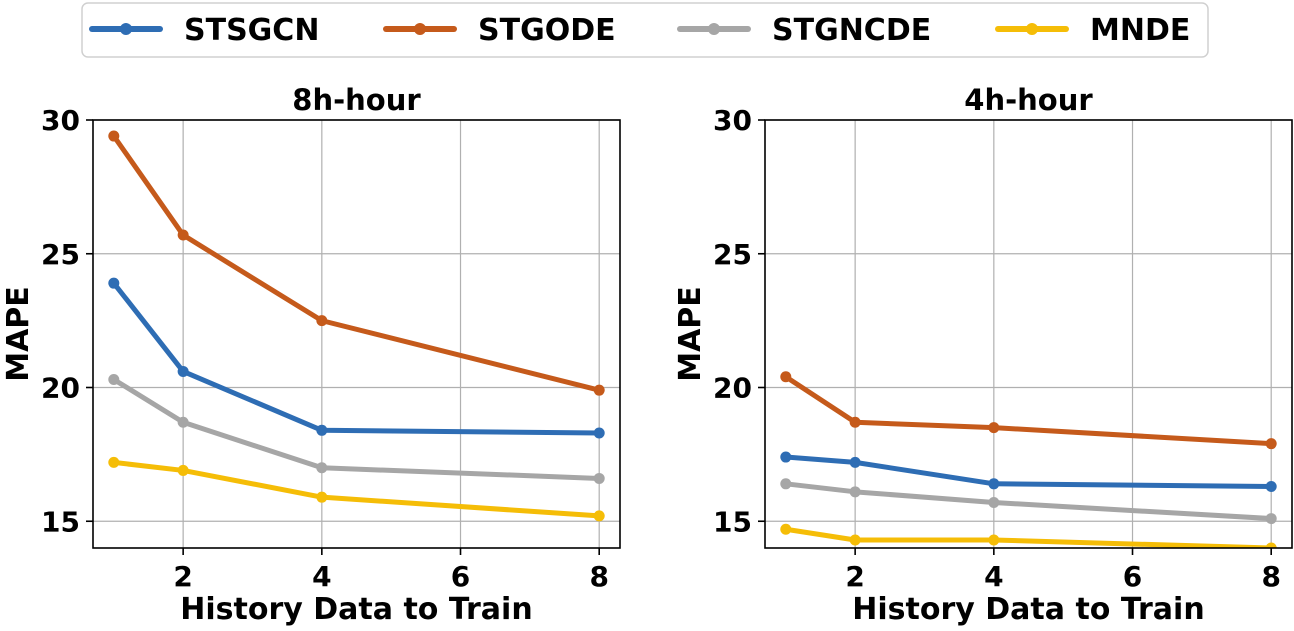  What do you see at coordinates (60, 388) in the screenshot?
I see `panel-1-y-tick-label-20: 20` at bounding box center [60, 388].